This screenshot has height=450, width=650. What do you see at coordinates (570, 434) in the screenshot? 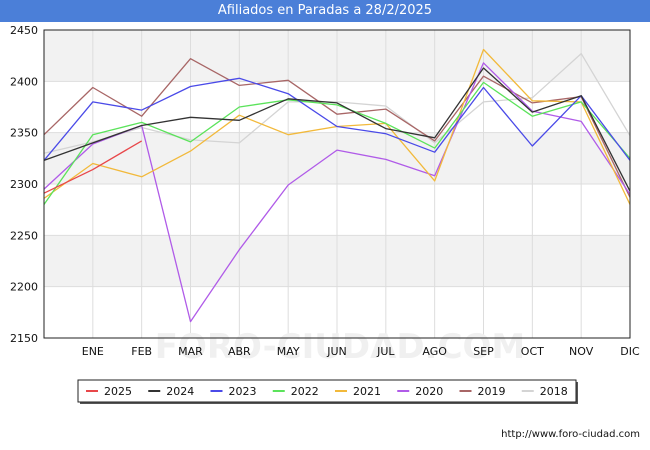
I see `source-url: http://www.foro-ciudad.com` at bounding box center [570, 434].